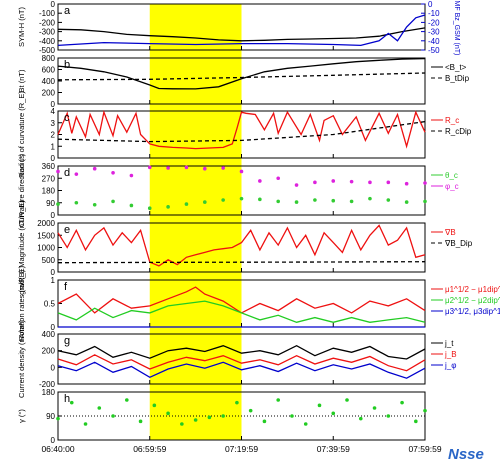  I want to click on ytick-right-label-a-5: -50, so click(434, 50).